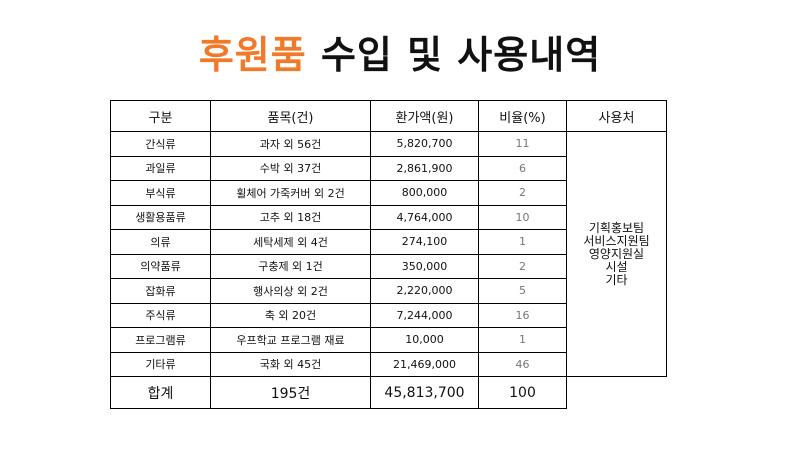 Image resolution: width=800 pixels, height=450 pixels. I want to click on cell-category: 생활용품류, so click(160, 217).